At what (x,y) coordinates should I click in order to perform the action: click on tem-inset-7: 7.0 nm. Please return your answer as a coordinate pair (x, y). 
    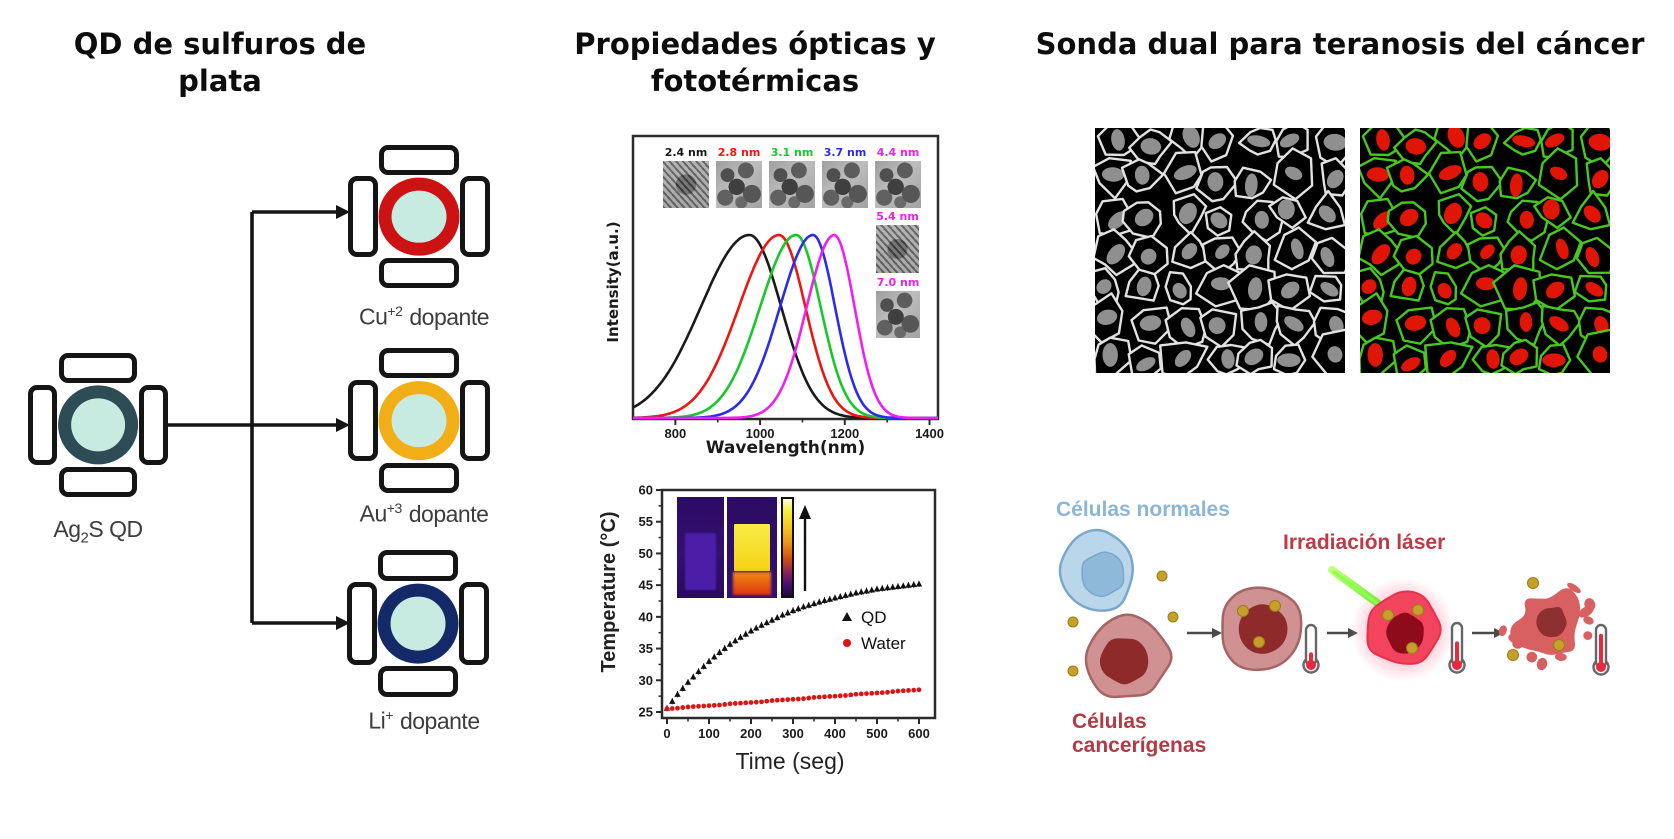
    Looking at the image, I should click on (898, 307).